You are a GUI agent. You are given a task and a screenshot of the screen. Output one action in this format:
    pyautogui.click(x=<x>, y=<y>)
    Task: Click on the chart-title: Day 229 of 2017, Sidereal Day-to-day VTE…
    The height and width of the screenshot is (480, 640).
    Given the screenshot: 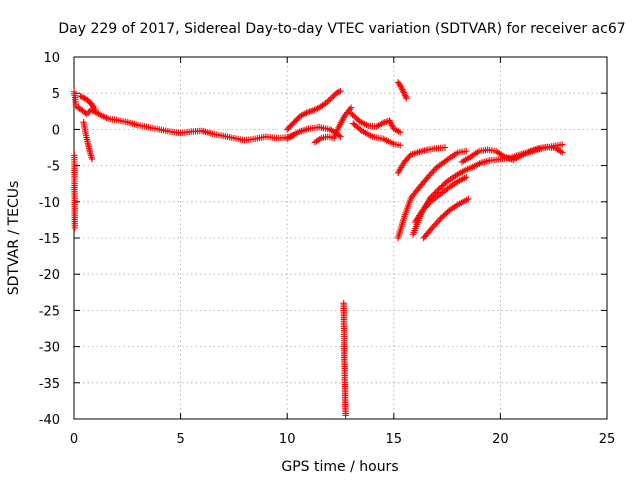 What is the action you would take?
    pyautogui.click(x=341, y=29)
    